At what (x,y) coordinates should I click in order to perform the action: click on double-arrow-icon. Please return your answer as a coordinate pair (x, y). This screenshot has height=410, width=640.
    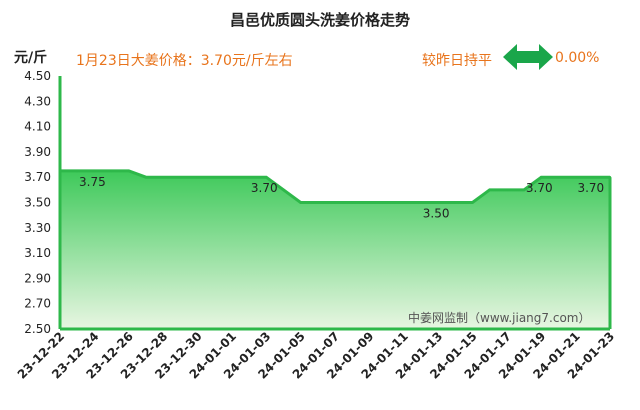
    Looking at the image, I should click on (528, 59).